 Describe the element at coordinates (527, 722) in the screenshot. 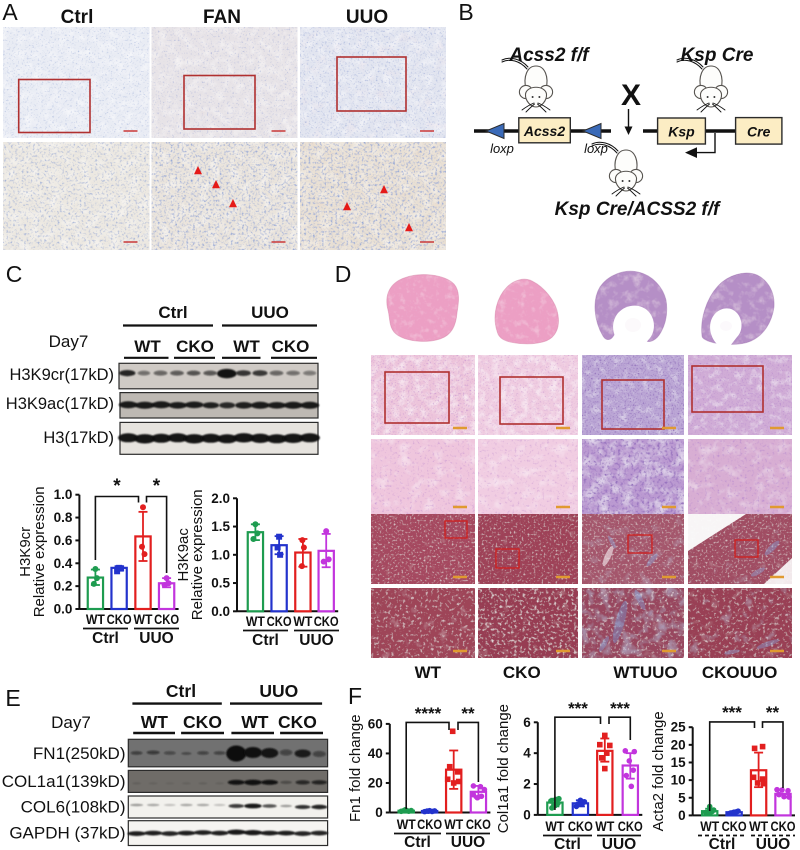

I see `svg-text: 6` at that location.